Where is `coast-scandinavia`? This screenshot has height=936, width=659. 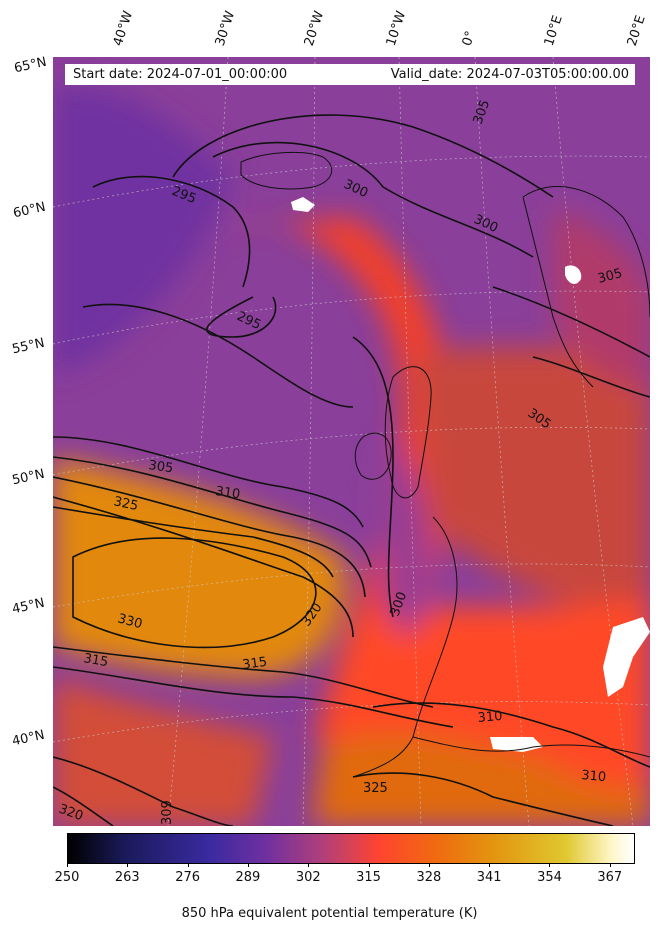
coast-scandinavia is located at coordinates (586, 287).